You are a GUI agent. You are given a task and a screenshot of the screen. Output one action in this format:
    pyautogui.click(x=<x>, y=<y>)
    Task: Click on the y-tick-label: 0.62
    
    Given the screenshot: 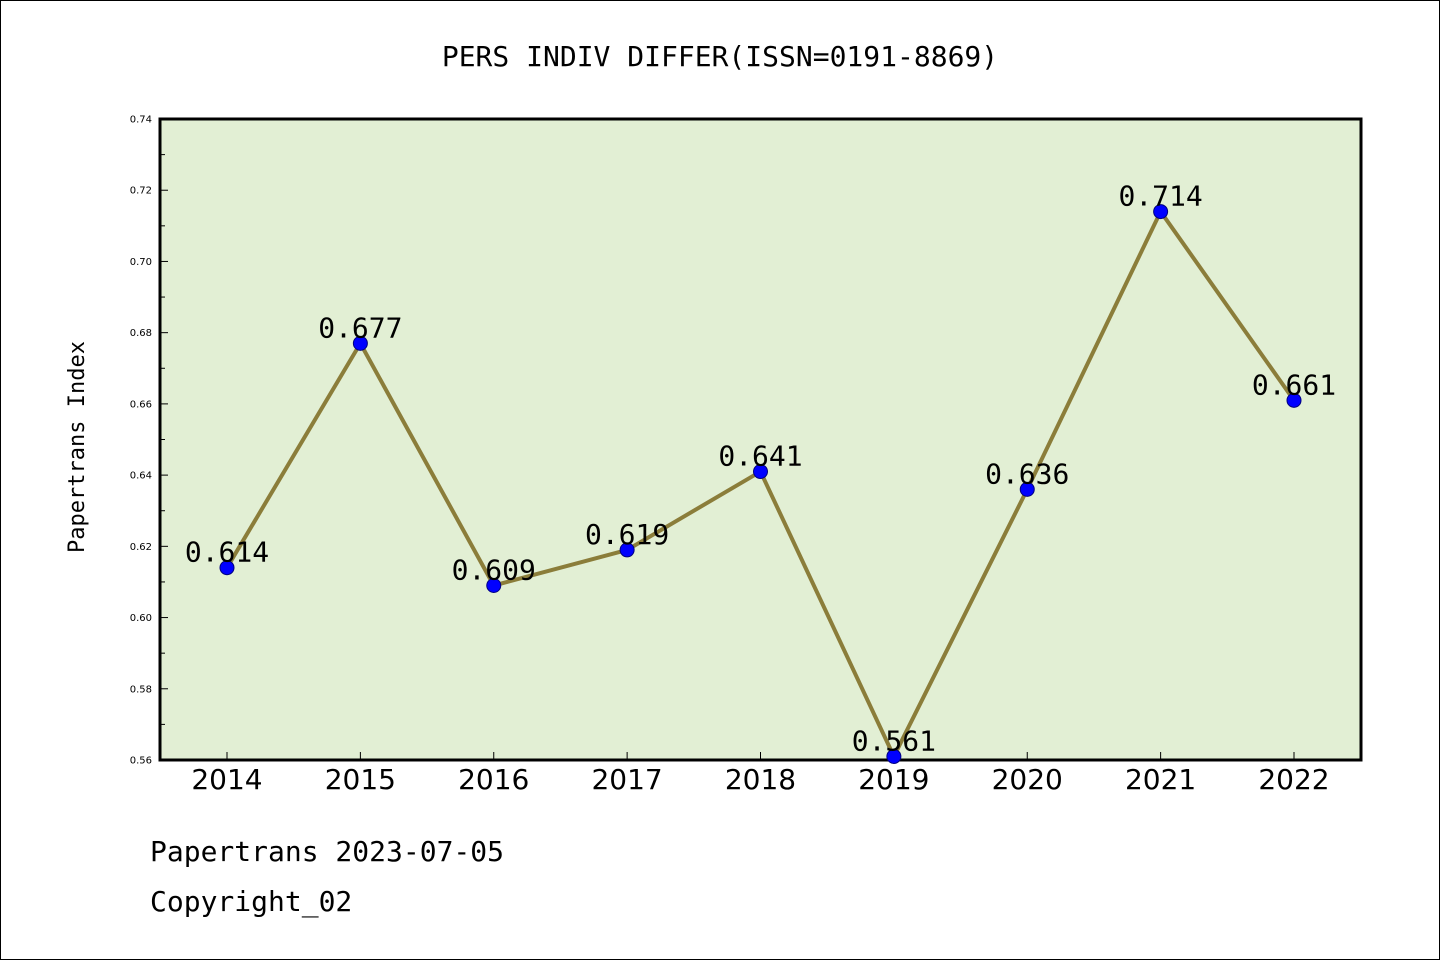 What is the action you would take?
    pyautogui.click(x=141, y=547)
    